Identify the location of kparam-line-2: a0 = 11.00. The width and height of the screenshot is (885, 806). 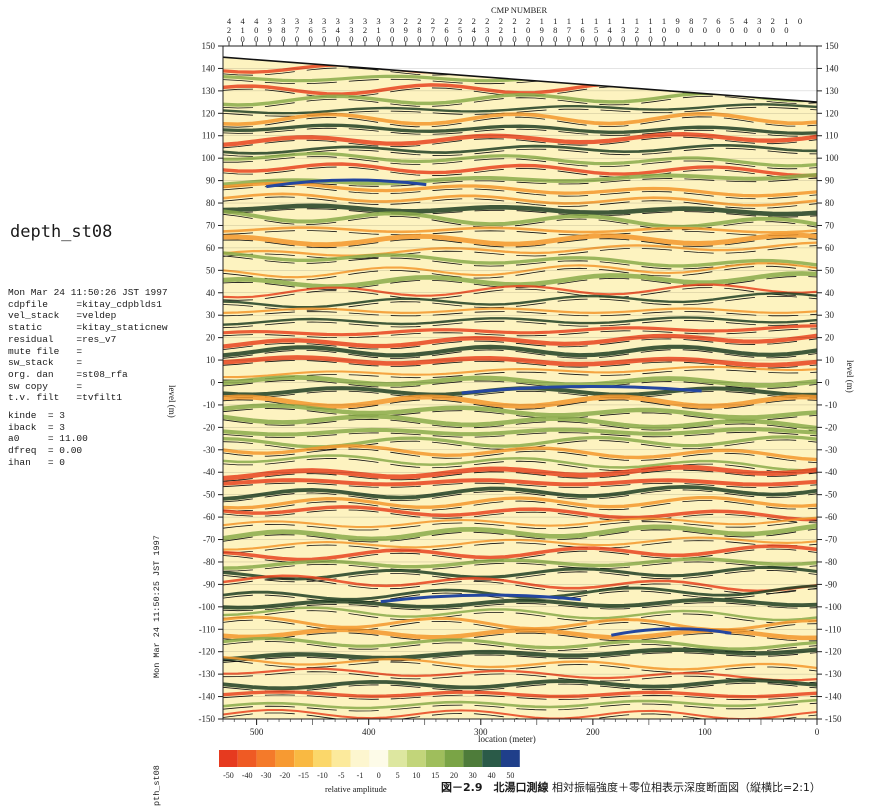
(48, 439).